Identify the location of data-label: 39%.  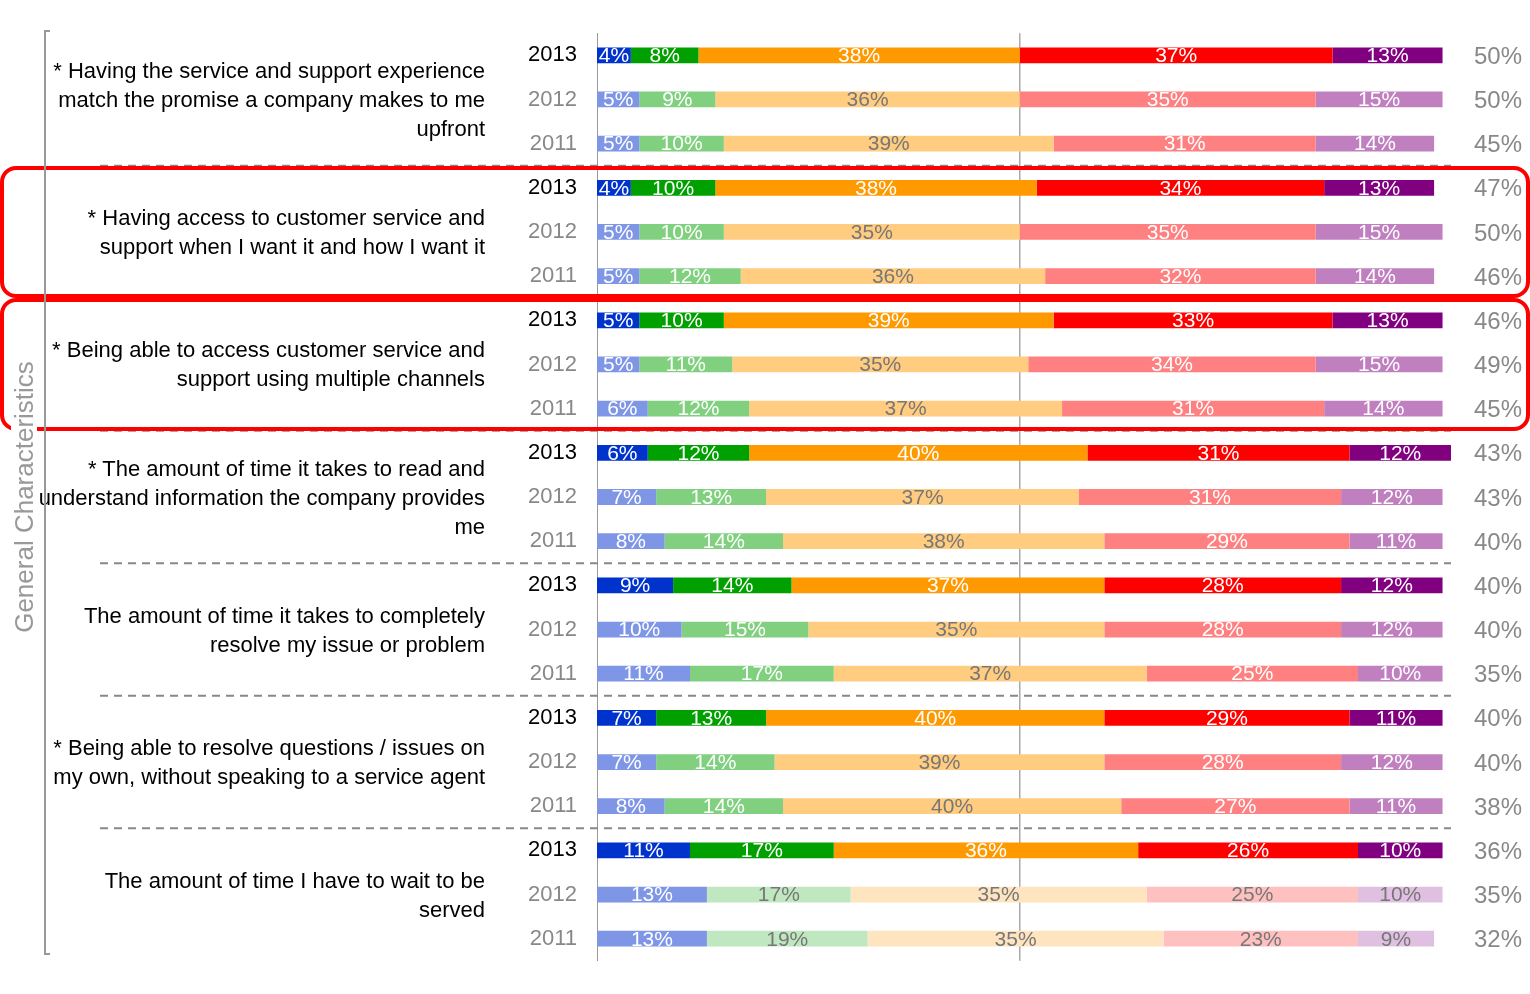
(939, 761).